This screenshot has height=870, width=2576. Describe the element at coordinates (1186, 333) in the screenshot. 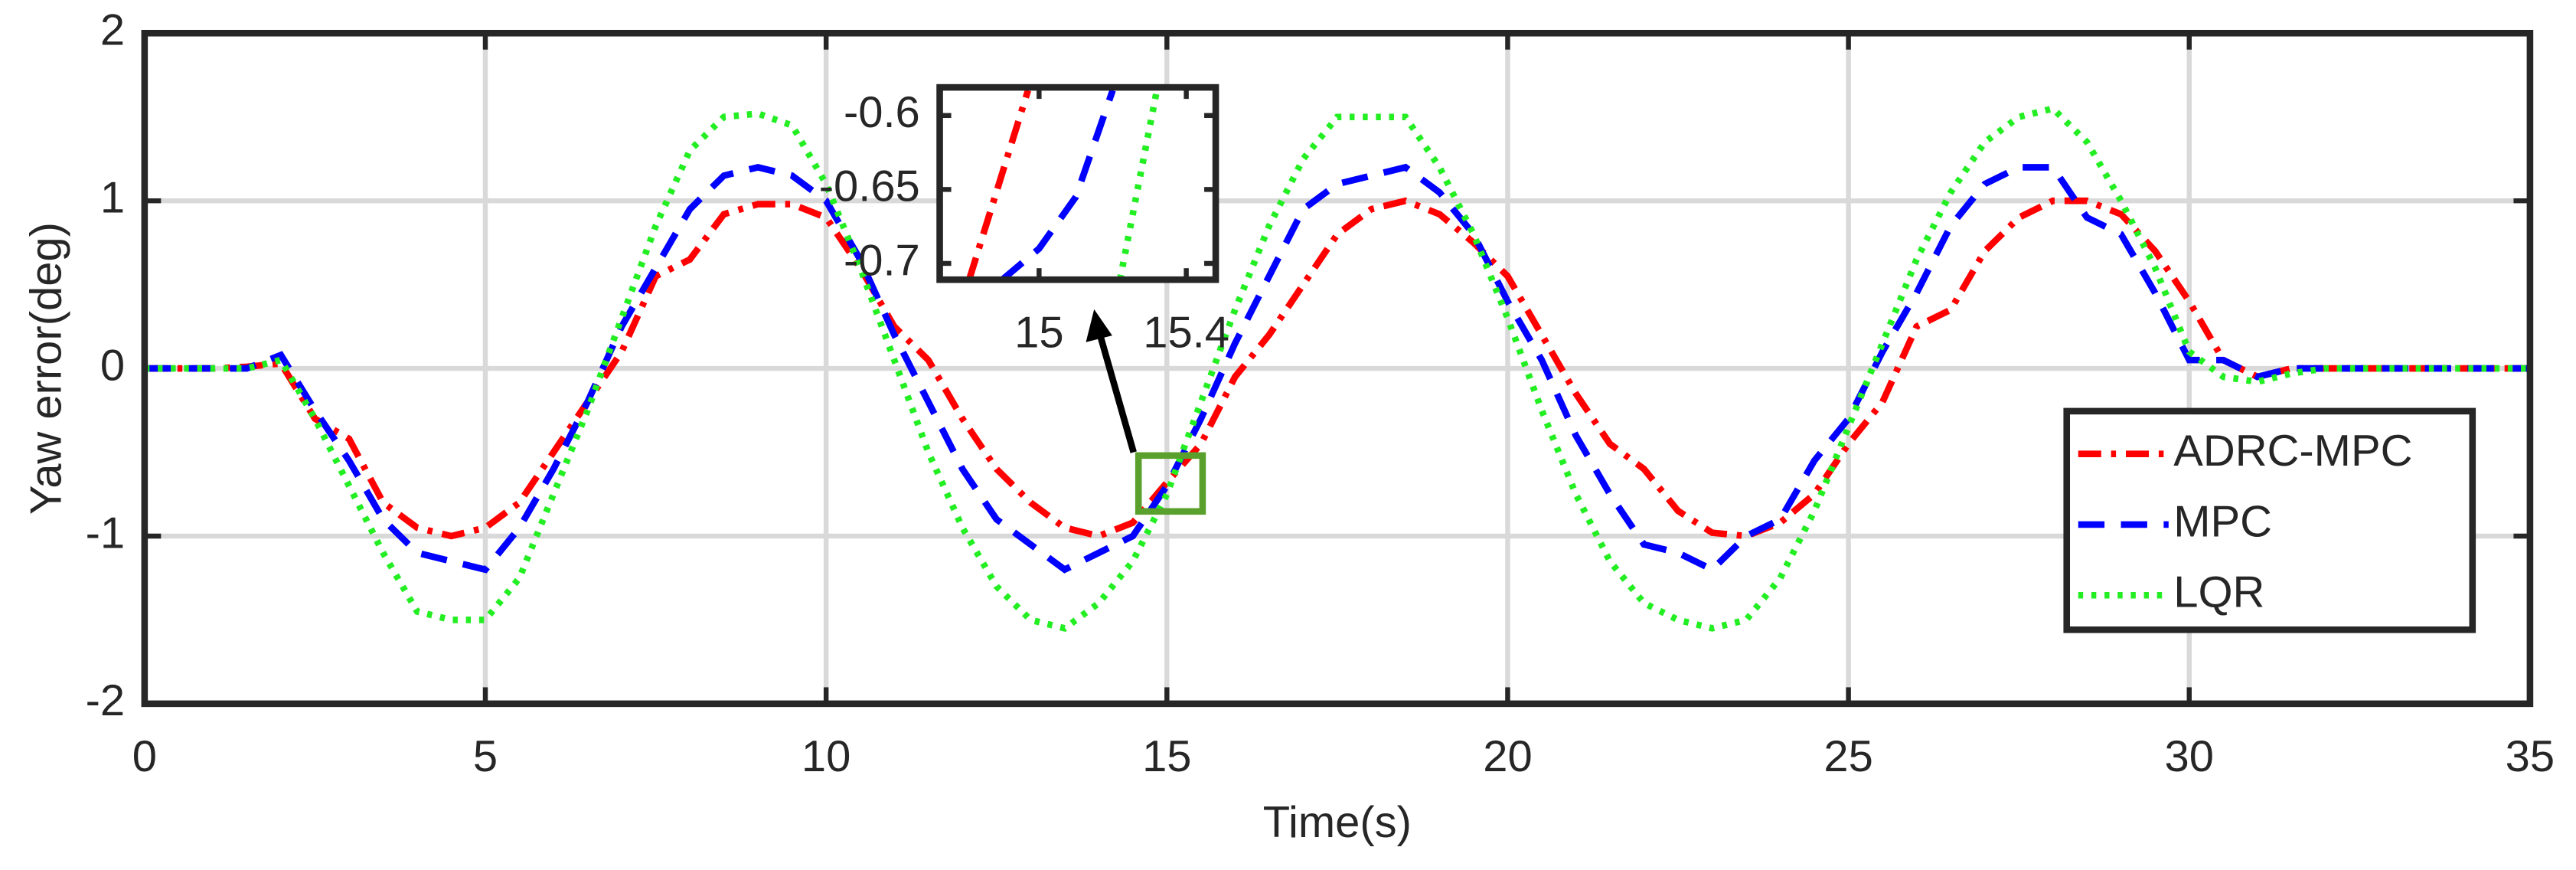

I see `x-tick-label: 15.4` at that location.